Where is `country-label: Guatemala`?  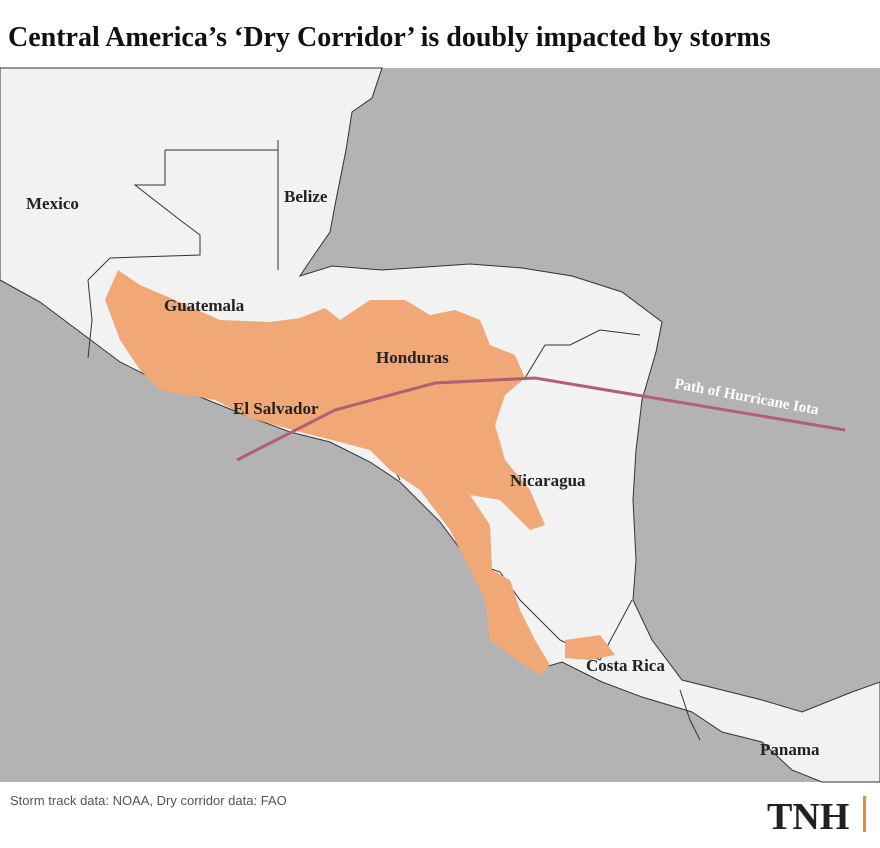 country-label: Guatemala is located at coordinates (204, 305).